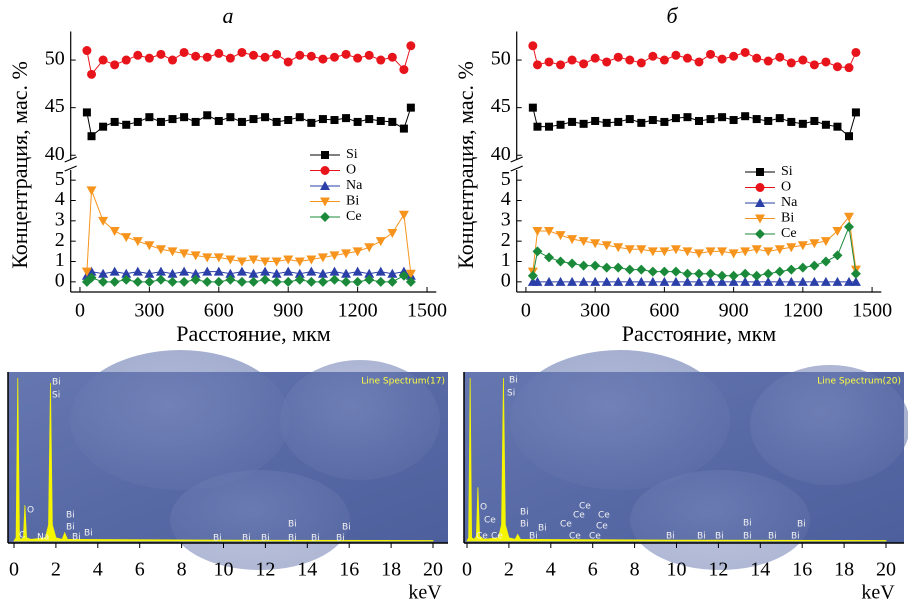 The width and height of the screenshot is (908, 606). I want to click on chart-title: б, so click(672, 15).